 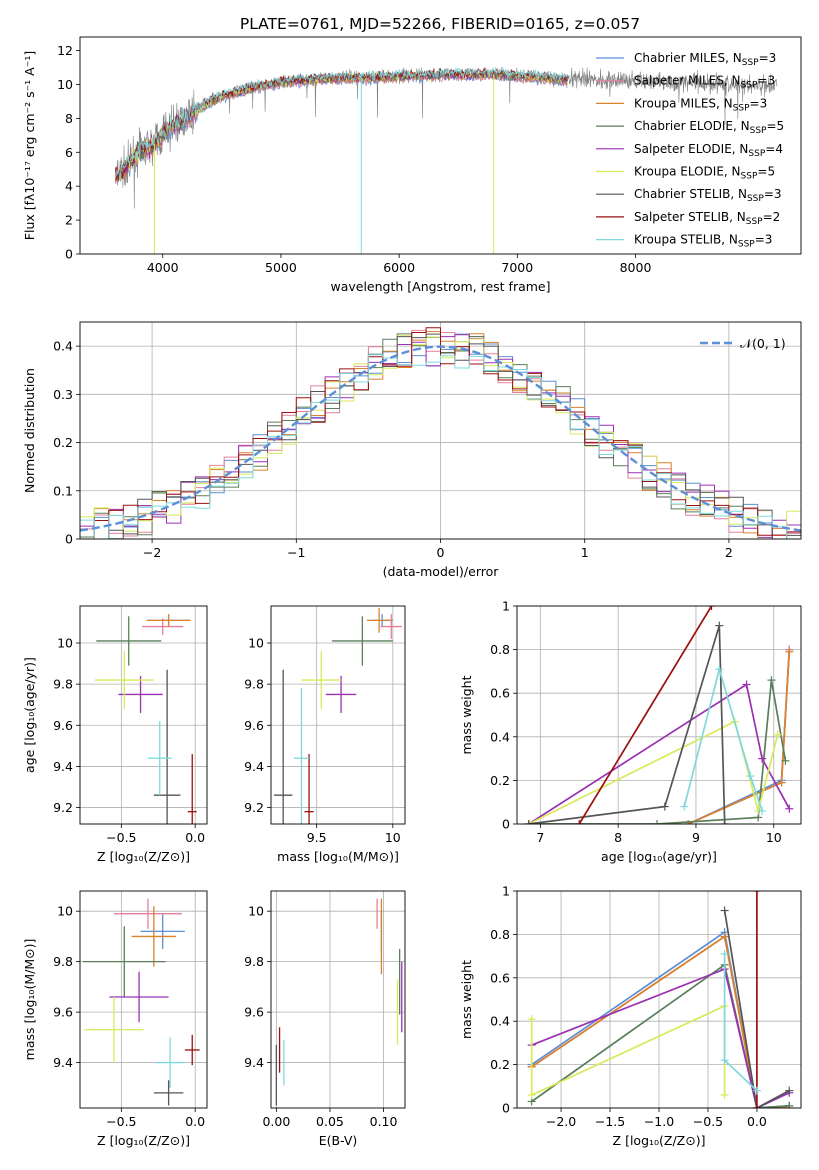 I want to click on x-tick-label: 0.05, so click(x=330, y=1121).